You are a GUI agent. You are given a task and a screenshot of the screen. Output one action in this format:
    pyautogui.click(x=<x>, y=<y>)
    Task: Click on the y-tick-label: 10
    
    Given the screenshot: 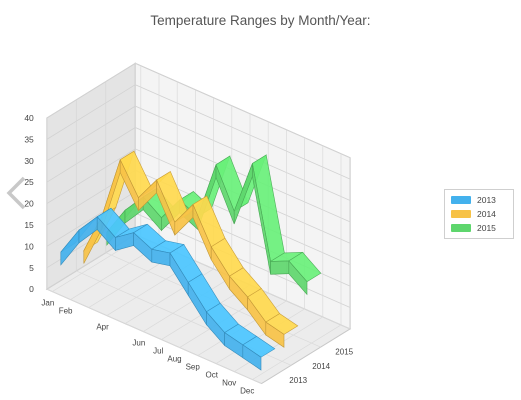 What is the action you would take?
    pyautogui.click(x=29, y=246)
    